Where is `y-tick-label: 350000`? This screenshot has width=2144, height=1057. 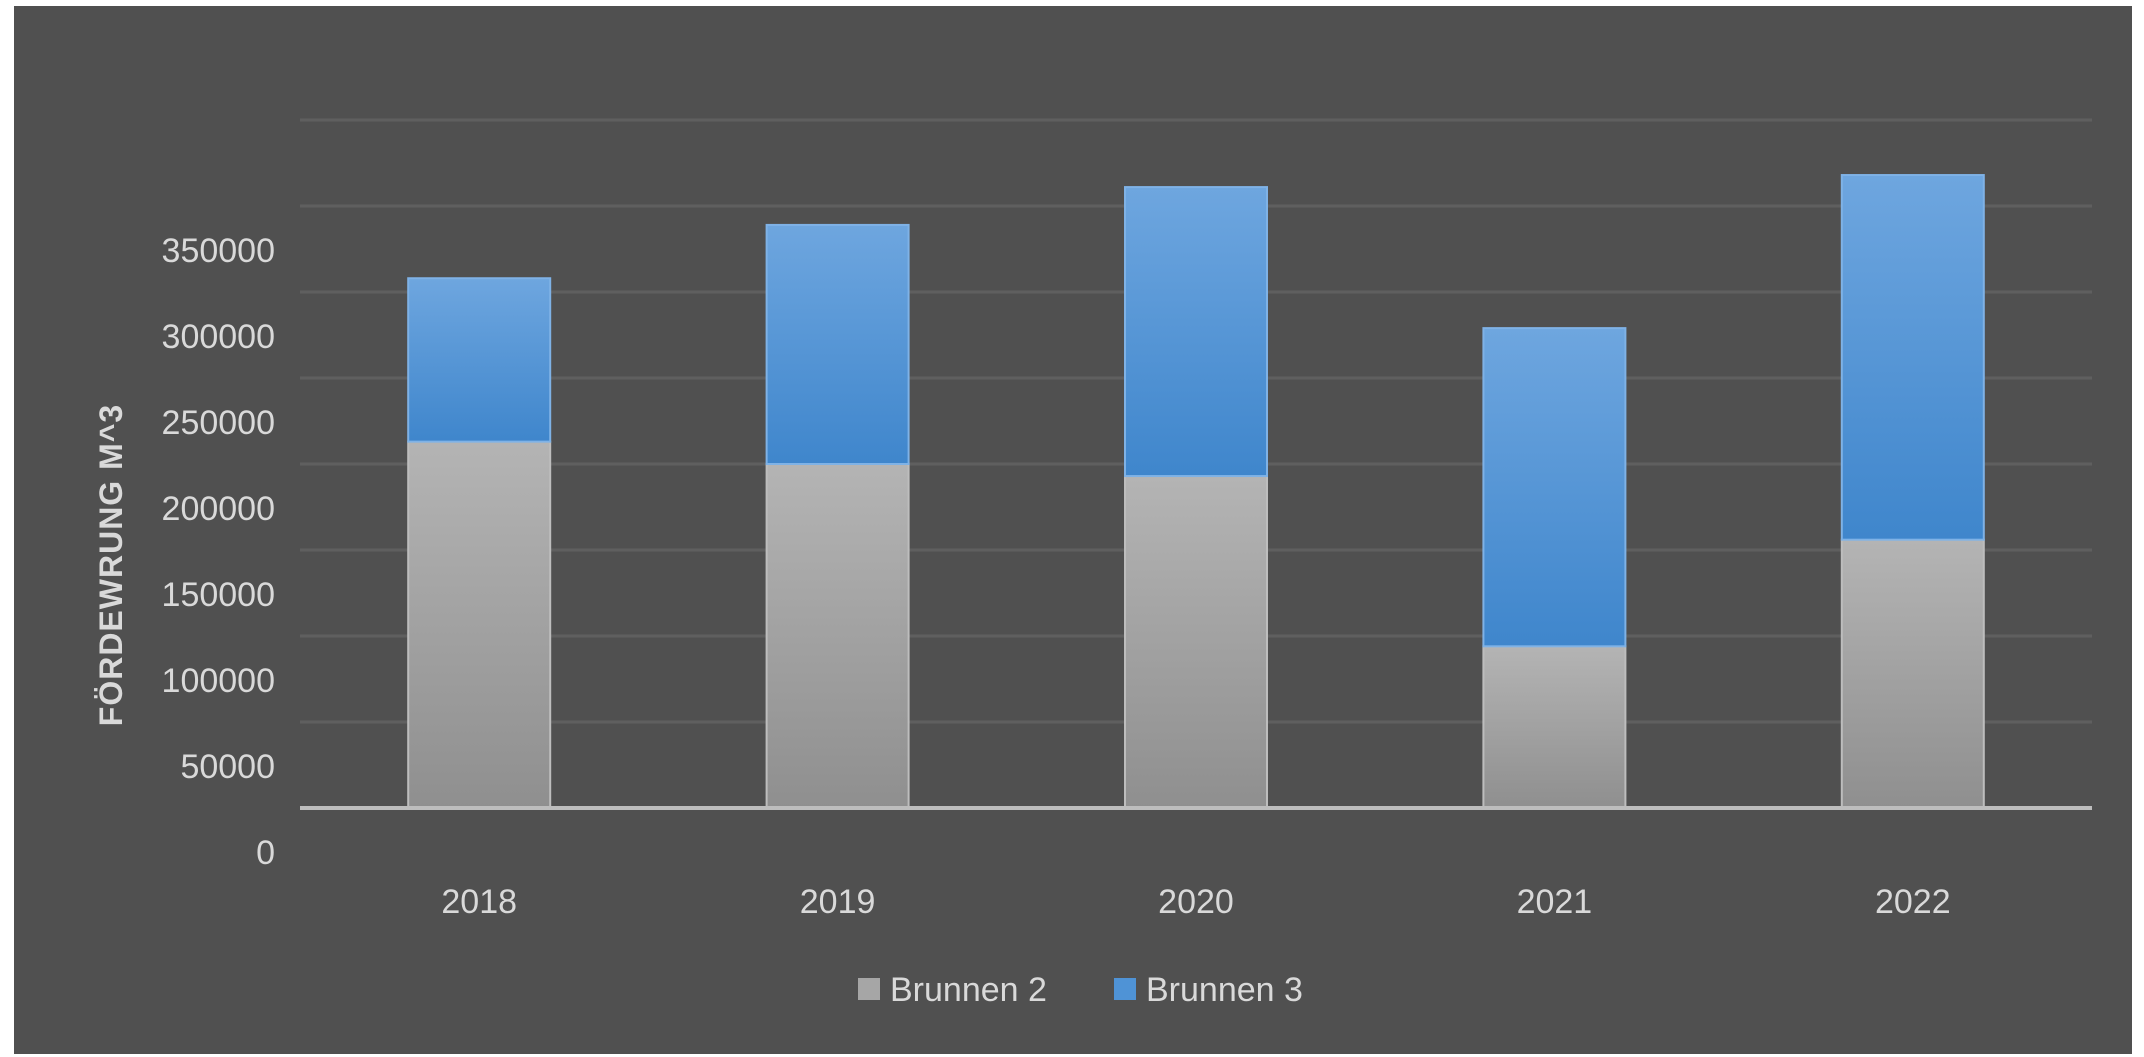 y-tick-label: 350000 is located at coordinates (218, 251).